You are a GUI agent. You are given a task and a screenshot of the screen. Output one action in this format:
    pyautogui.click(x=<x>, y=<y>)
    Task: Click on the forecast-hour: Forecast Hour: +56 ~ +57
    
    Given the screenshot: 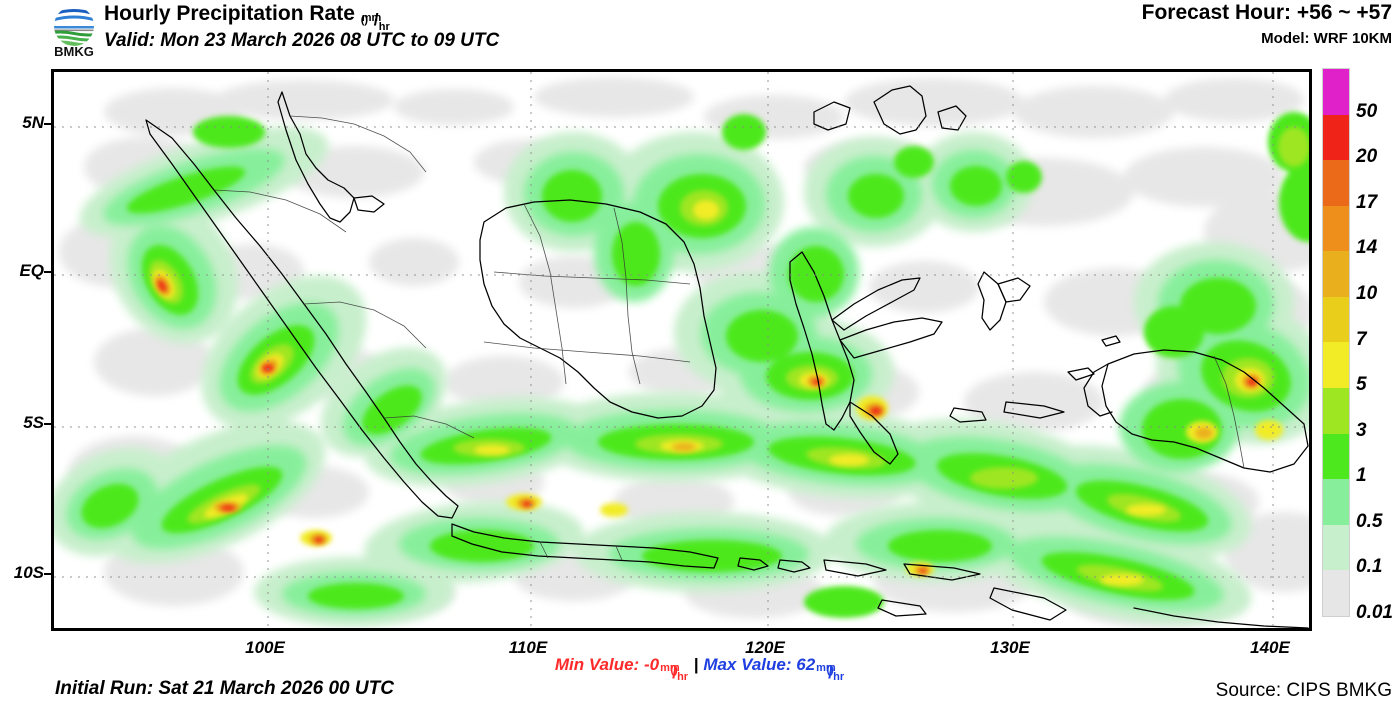 What is the action you would take?
    pyautogui.click(x=1266, y=12)
    